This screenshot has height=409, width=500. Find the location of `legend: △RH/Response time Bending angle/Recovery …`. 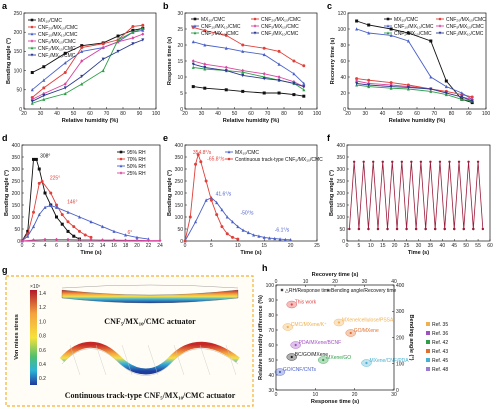

legend: △RH/Response time Bending angle/Recovery … is located at coordinates (338, 291).